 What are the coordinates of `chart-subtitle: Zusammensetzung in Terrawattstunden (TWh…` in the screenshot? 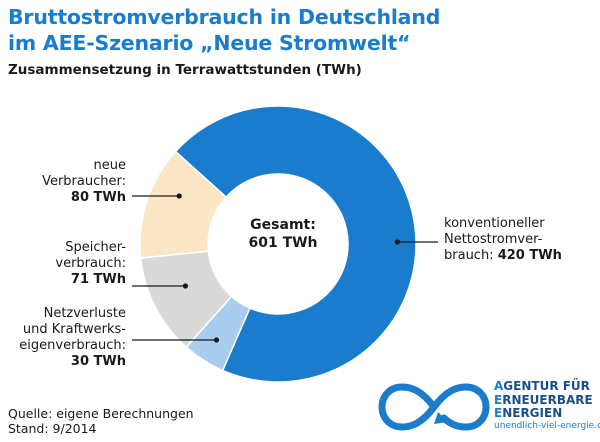 It's located at (185, 70).